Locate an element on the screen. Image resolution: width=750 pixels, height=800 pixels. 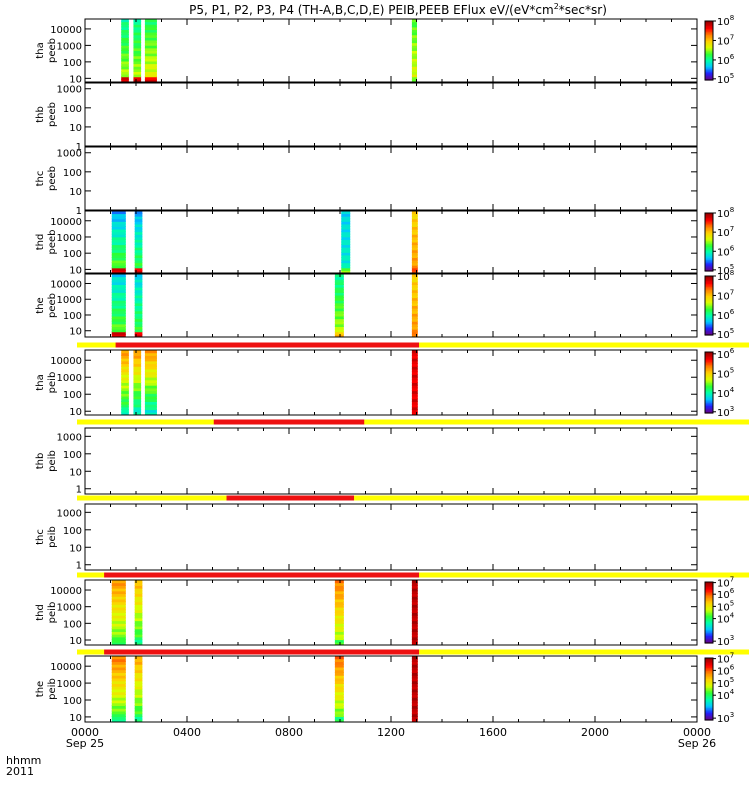
colorbar: 108 107 106 105 is located at coordinates (719, 50).